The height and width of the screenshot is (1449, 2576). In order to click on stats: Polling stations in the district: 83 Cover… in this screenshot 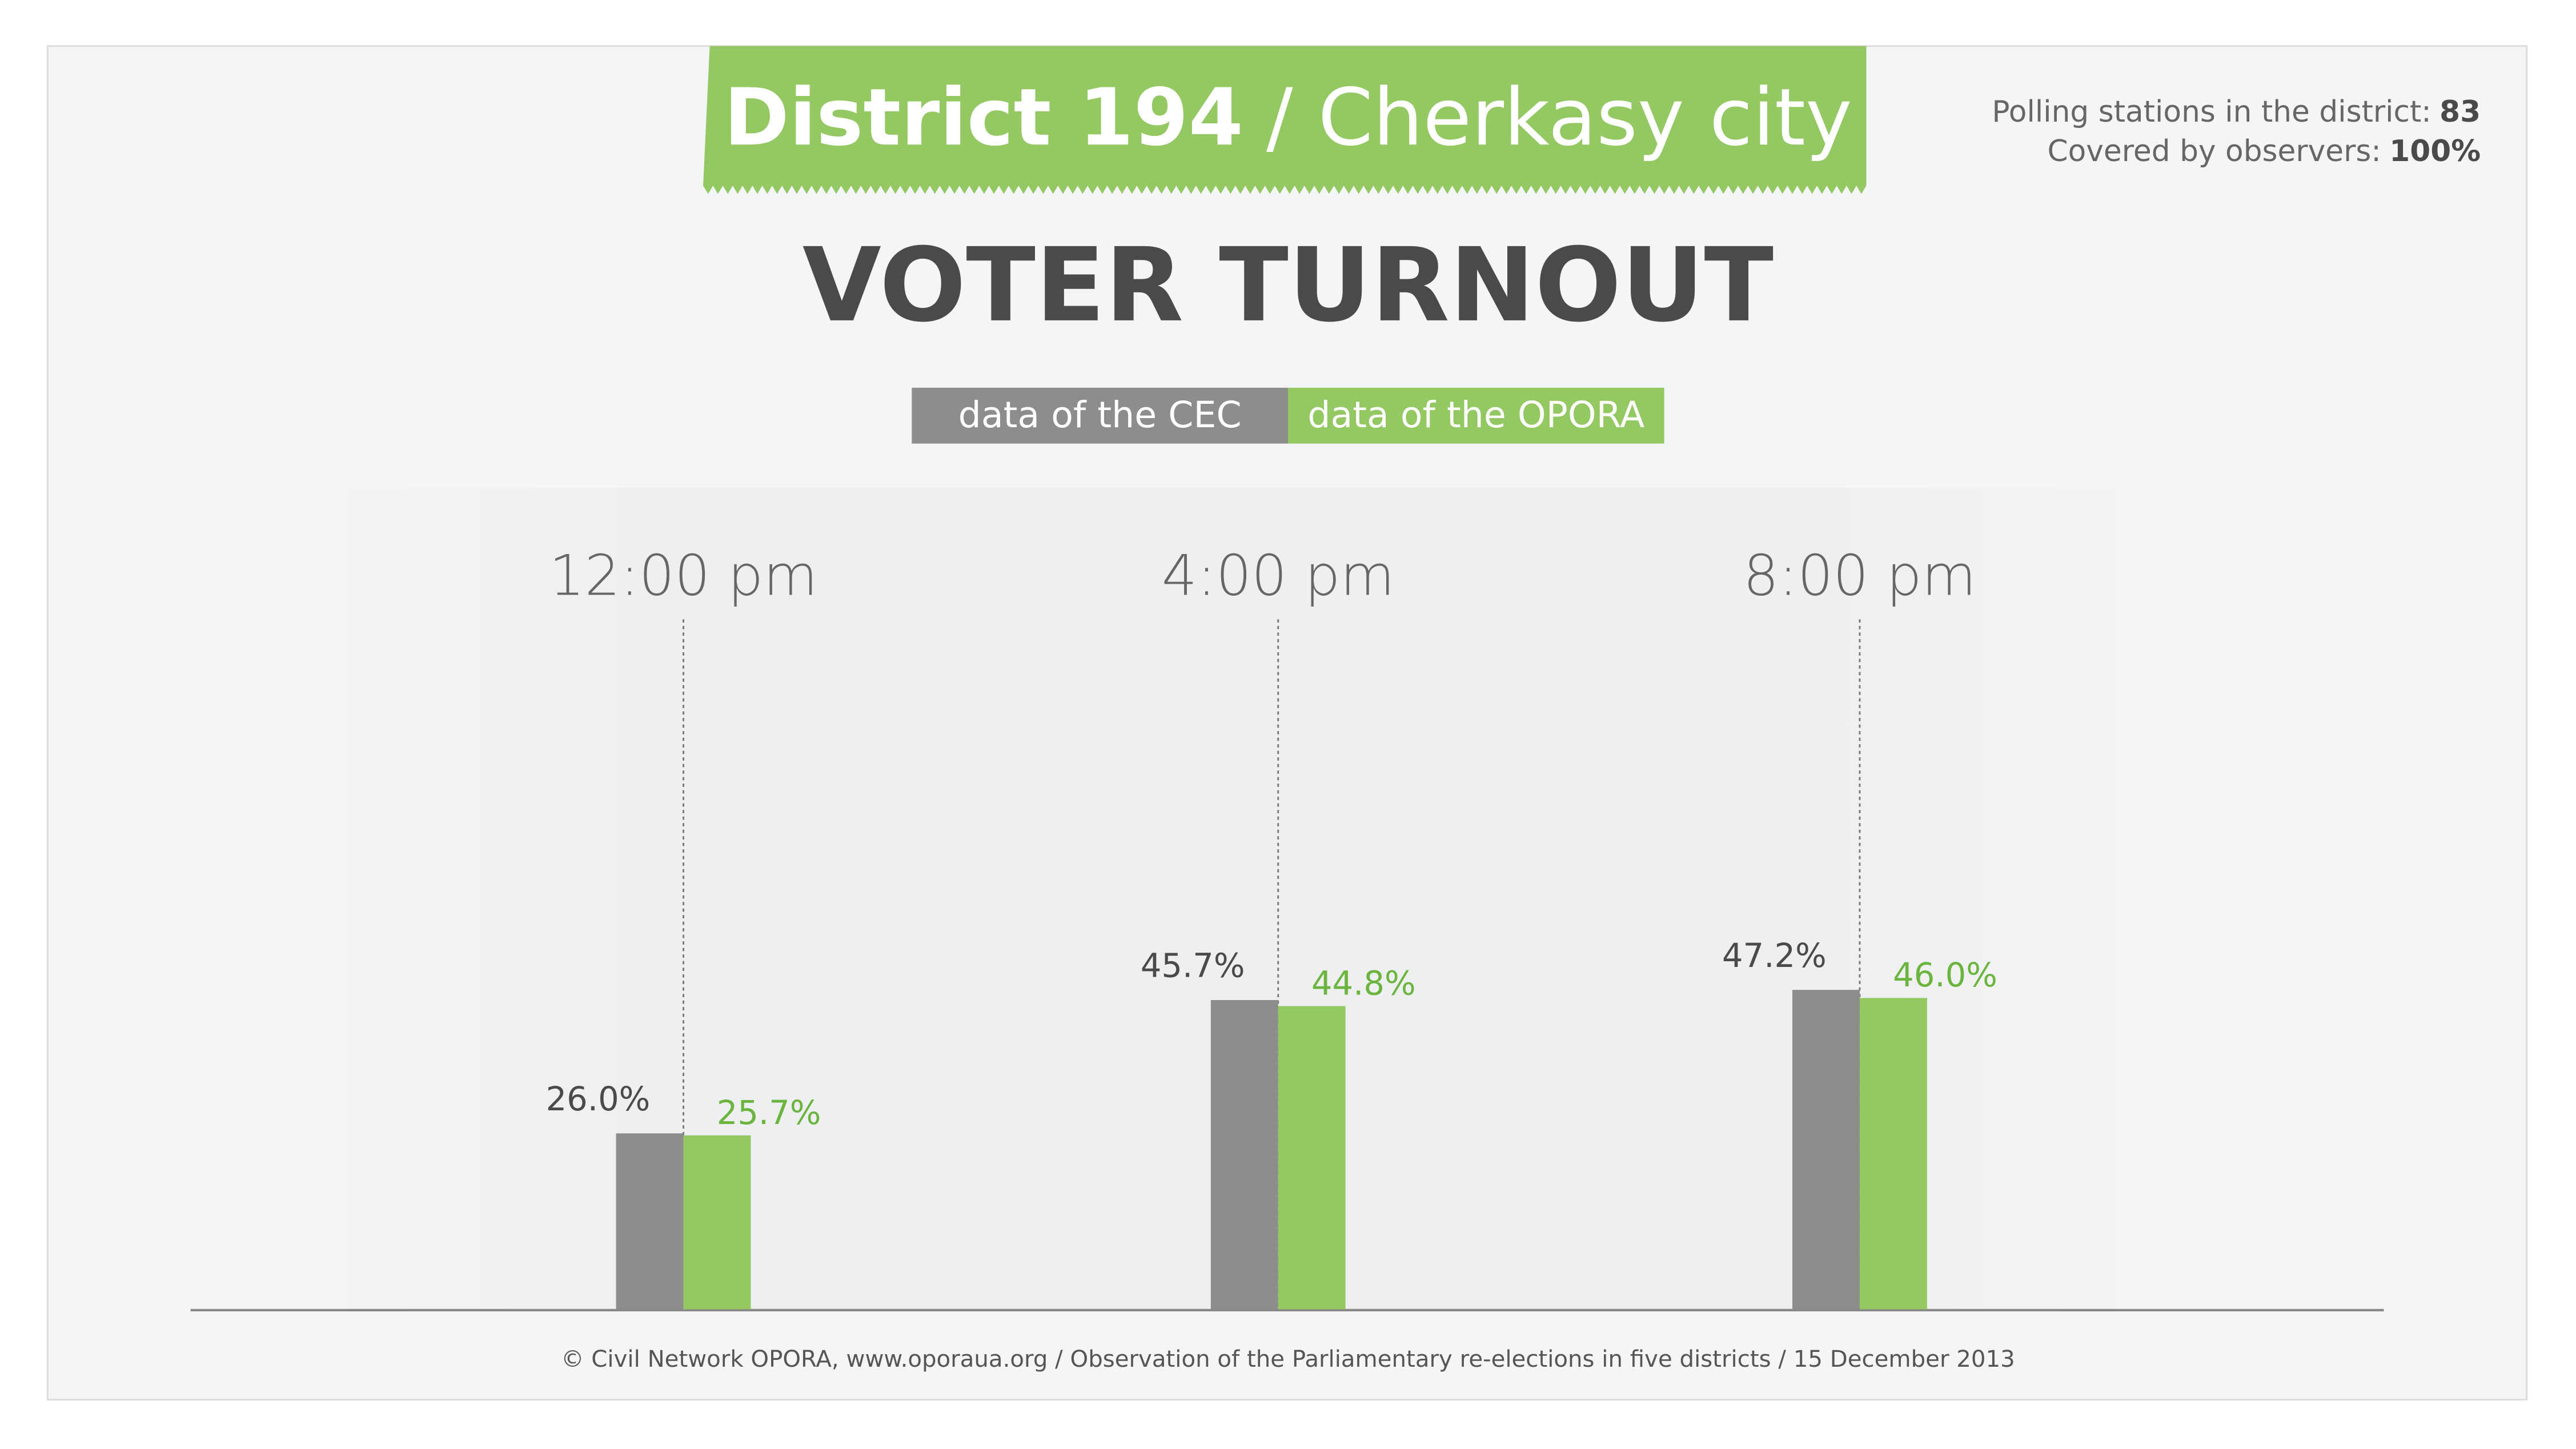, I will do `click(2236, 131)`.